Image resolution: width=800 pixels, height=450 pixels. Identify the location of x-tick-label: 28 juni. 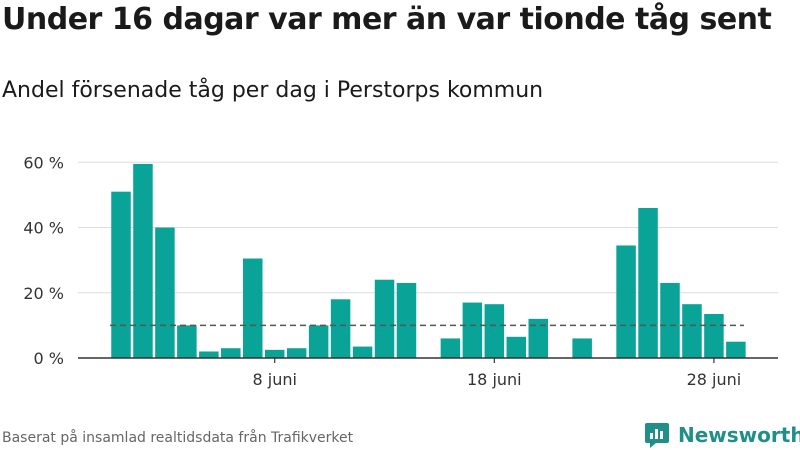
(714, 379).